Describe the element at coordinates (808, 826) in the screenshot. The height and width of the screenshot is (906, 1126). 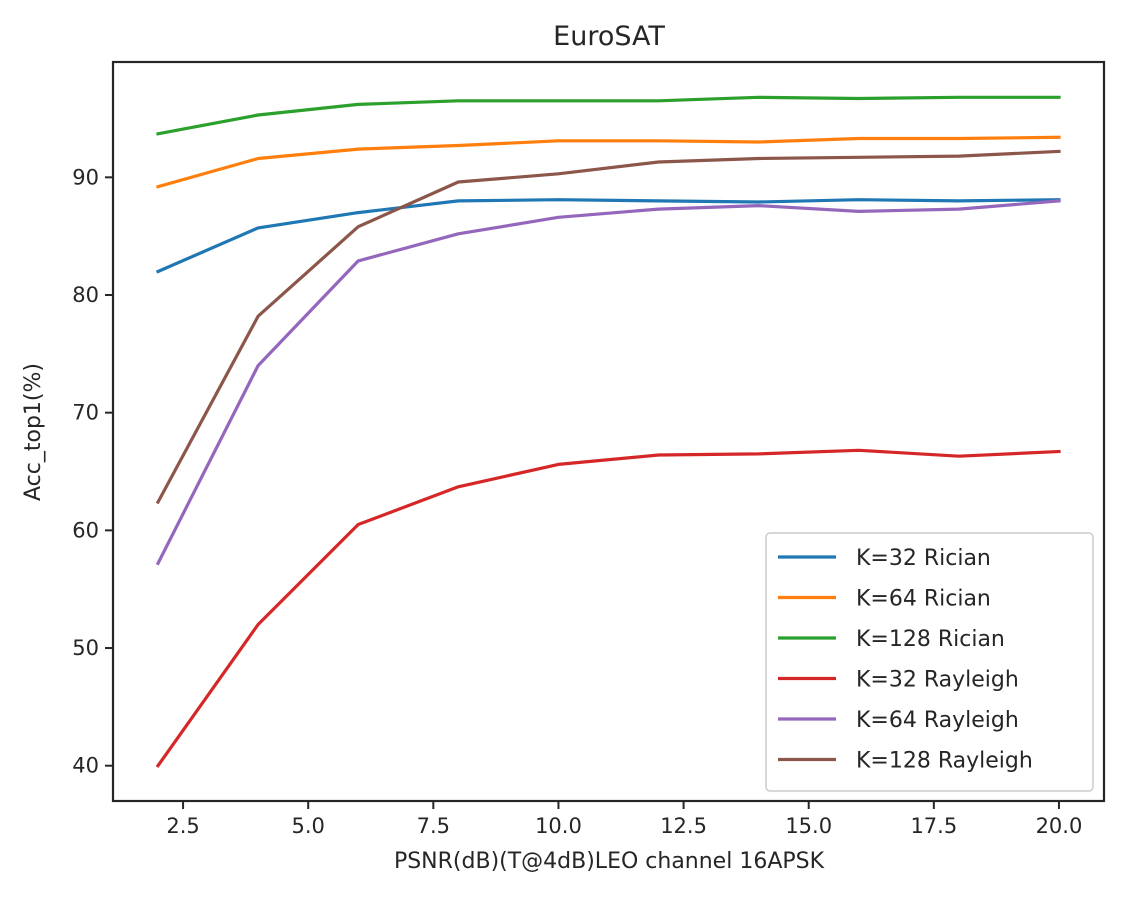
I see `x-tick-label: 15.0` at that location.